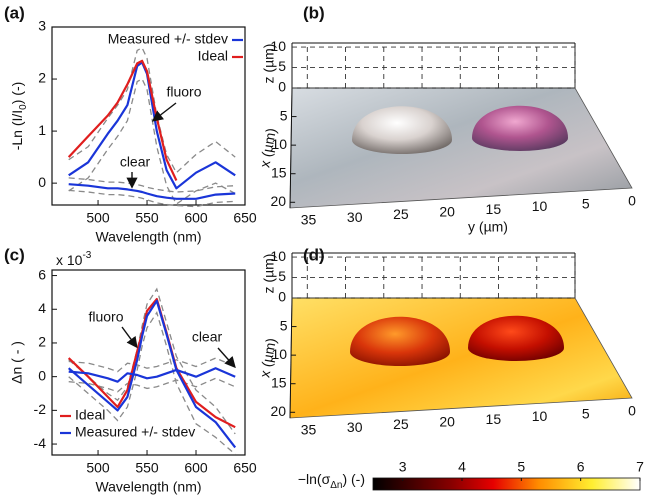 The image size is (651, 498). Describe the element at coordinates (147, 218) in the screenshot. I see `x-tick-label: 550` at that location.